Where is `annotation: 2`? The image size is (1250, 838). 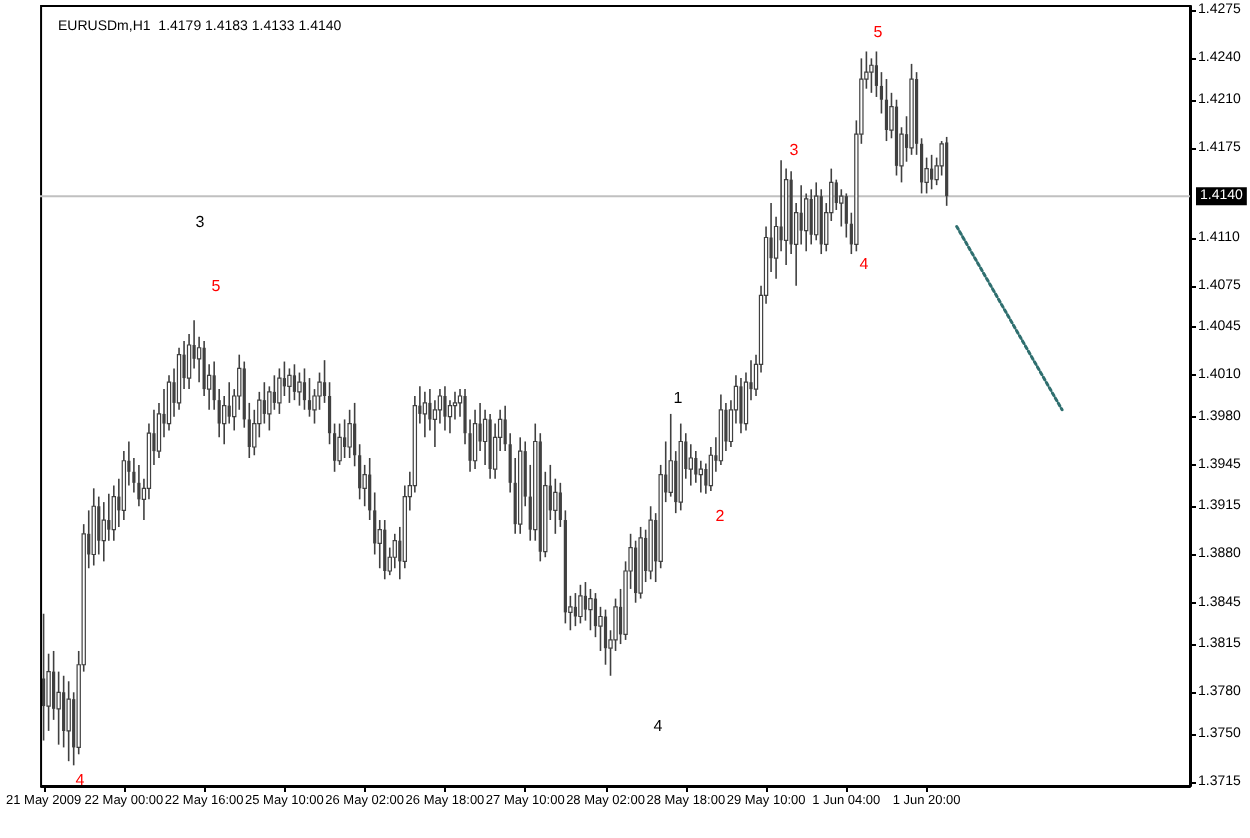
annotation: 2 is located at coordinates (720, 516).